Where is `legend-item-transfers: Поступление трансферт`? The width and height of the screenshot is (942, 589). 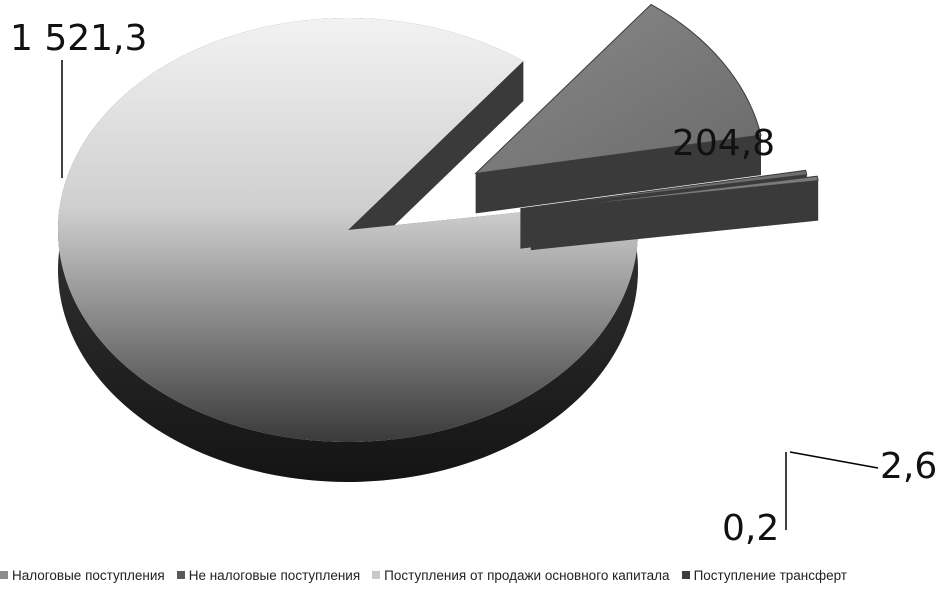
legend-item-transfers: Поступление трансферт is located at coordinates (764, 575).